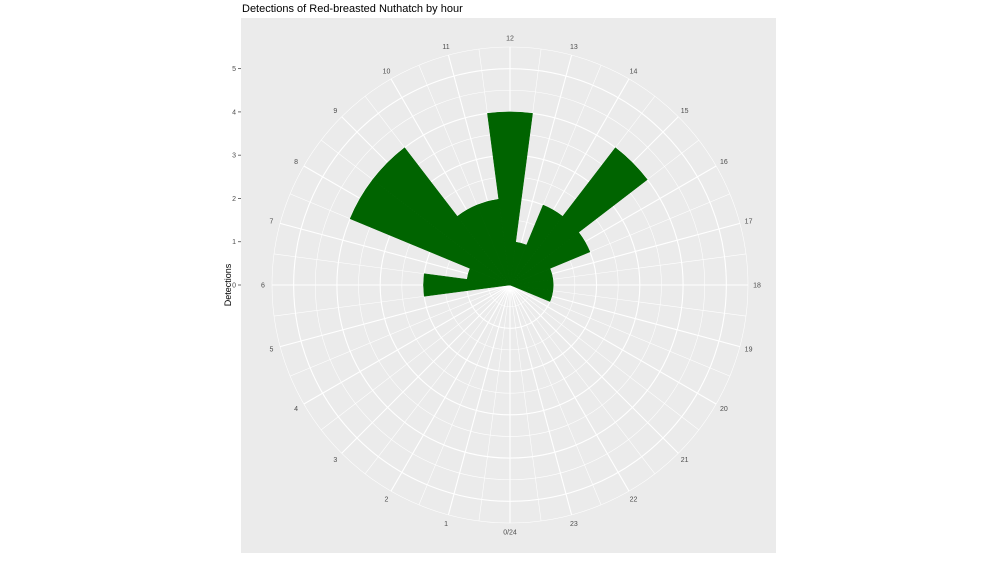 Image resolution: width=1000 pixels, height=573 pixels. Describe the element at coordinates (296, 409) in the screenshot. I see `hour-tick-label: 4` at that location.